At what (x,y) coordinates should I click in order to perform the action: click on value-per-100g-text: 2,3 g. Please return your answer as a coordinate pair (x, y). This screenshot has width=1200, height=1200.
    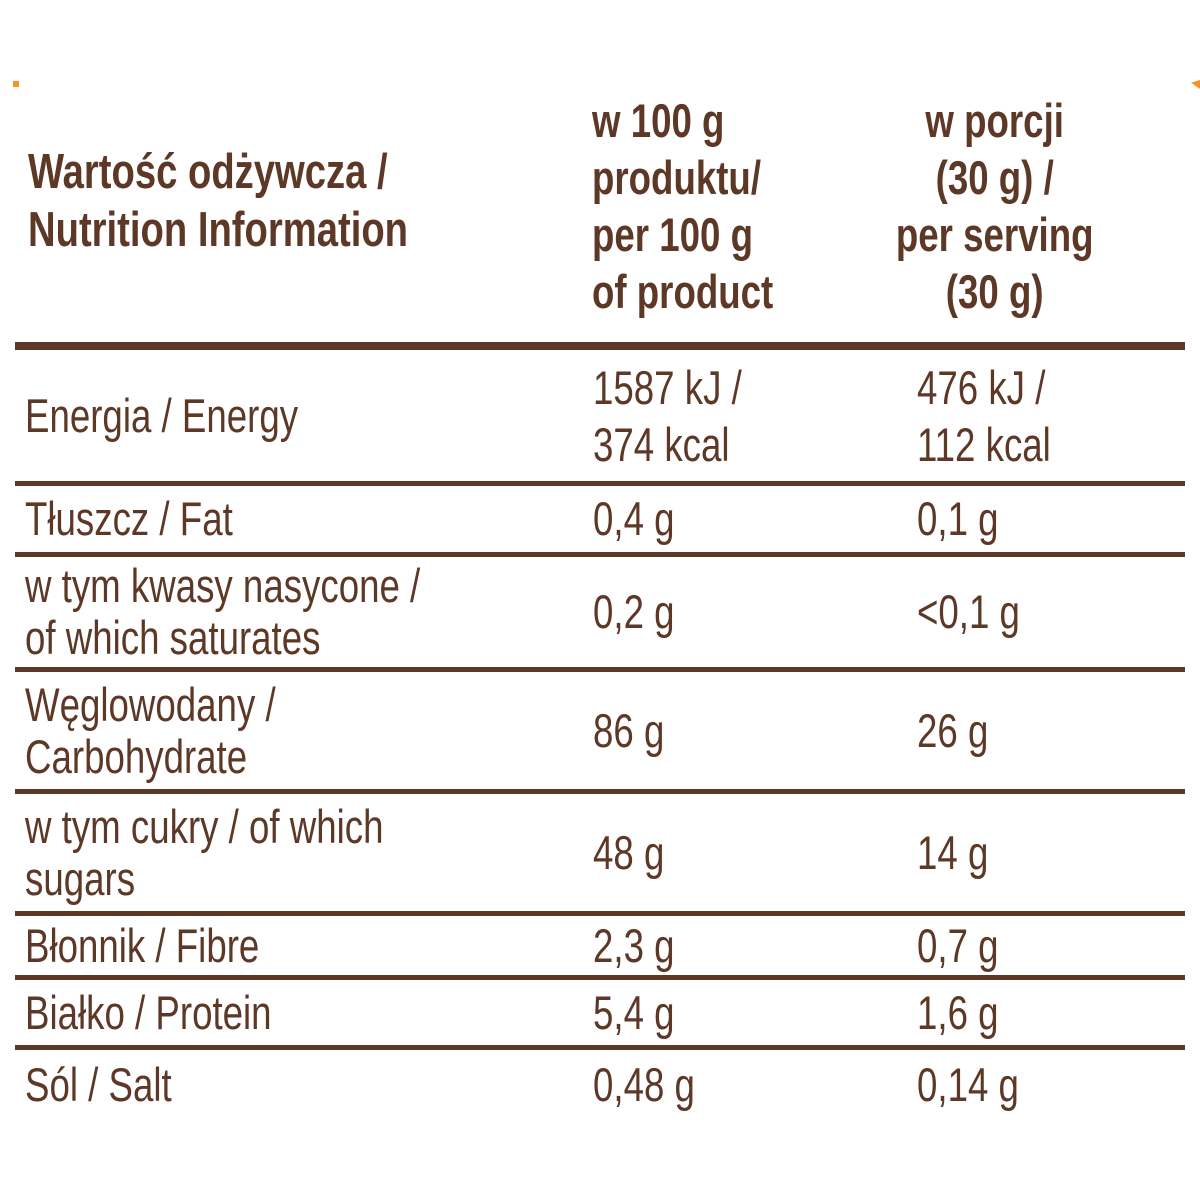
    Looking at the image, I should click on (634, 945).